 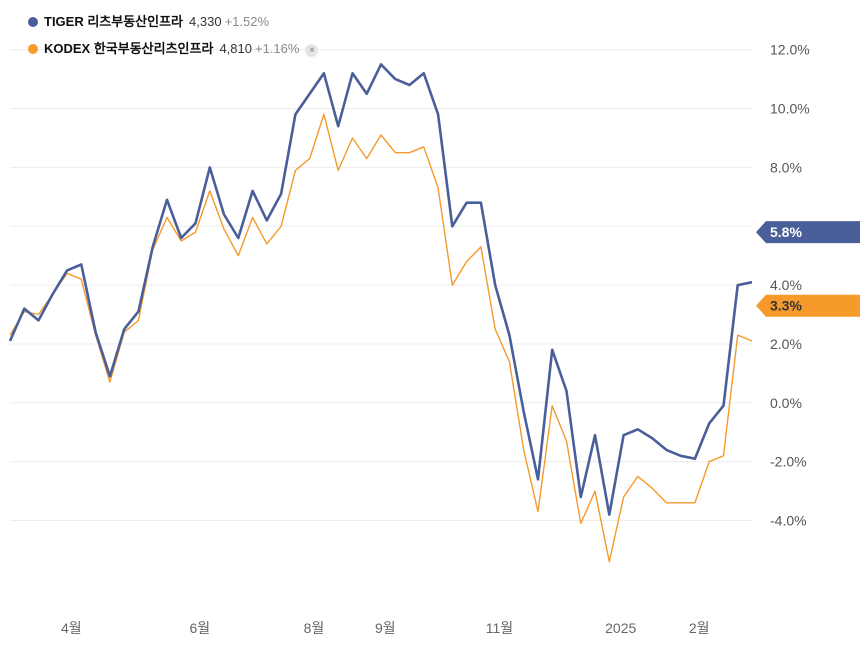 What do you see at coordinates (788, 520) in the screenshot?
I see `y-tick-label: -4.0%` at bounding box center [788, 520].